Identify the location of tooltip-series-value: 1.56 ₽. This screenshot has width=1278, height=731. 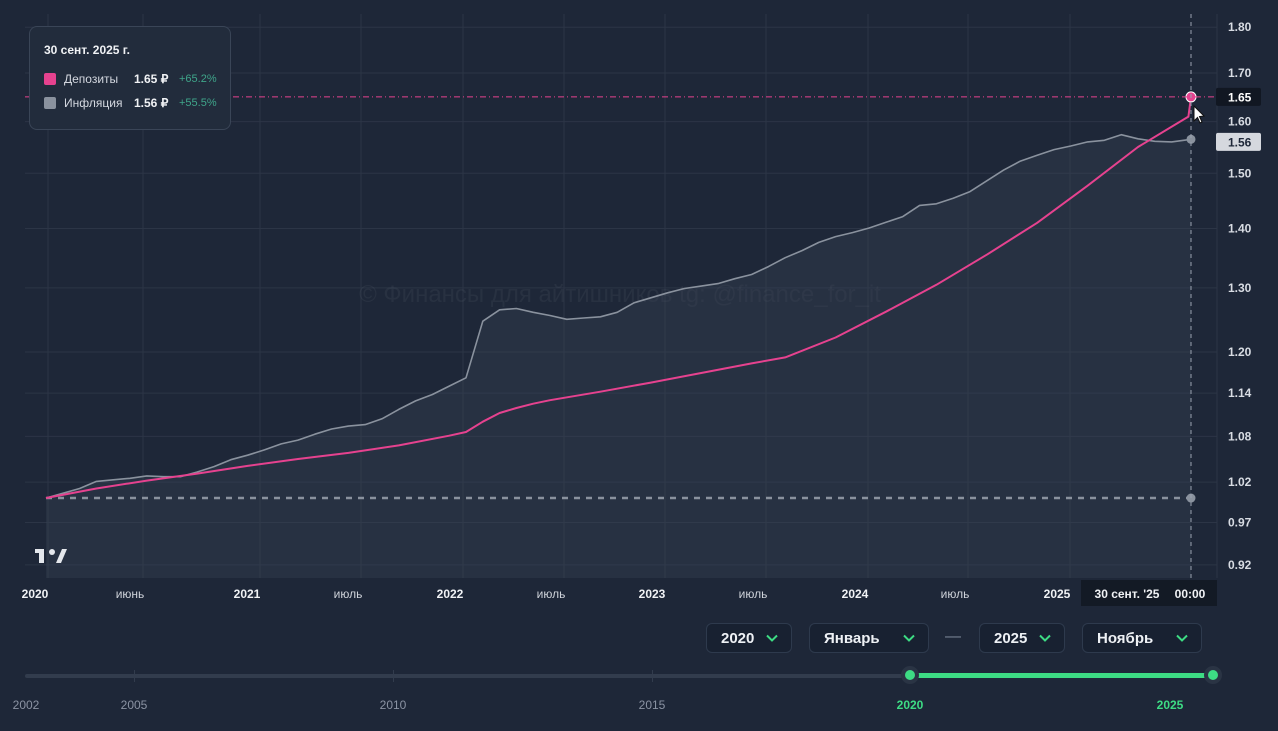
(151, 103).